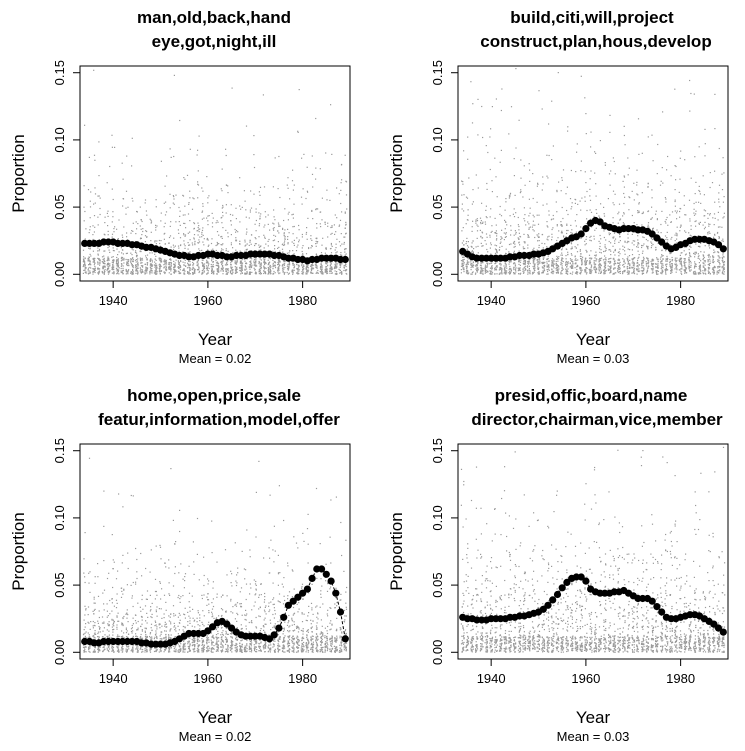 The height and width of the screenshot is (751, 745). Describe the element at coordinates (214, 41) in the screenshot. I see `panel-subtitle: eye,got,night,ill` at that location.